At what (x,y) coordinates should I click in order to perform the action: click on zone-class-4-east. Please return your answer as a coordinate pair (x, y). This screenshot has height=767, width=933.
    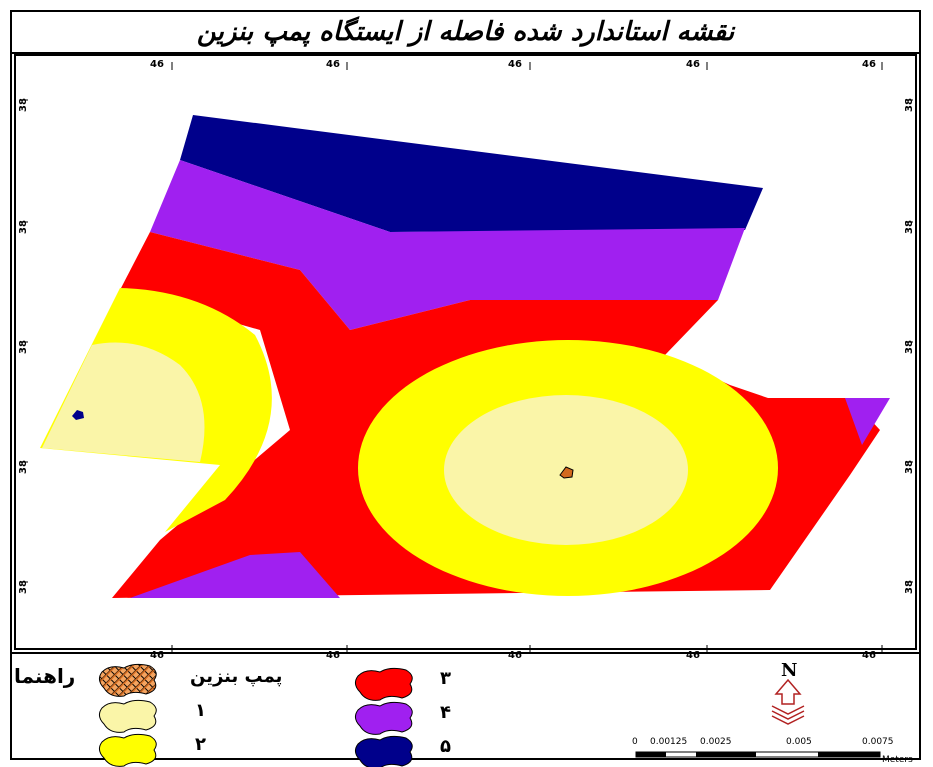
    Looking at the image, I should click on (867, 421).